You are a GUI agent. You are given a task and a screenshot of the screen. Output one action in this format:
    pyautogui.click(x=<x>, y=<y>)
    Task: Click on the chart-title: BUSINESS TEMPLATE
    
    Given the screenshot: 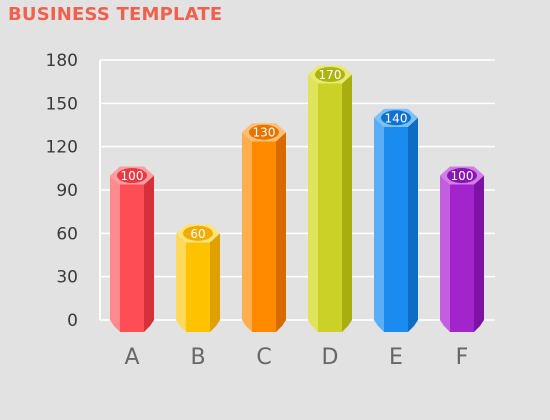 What is the action you would take?
    pyautogui.click(x=115, y=14)
    